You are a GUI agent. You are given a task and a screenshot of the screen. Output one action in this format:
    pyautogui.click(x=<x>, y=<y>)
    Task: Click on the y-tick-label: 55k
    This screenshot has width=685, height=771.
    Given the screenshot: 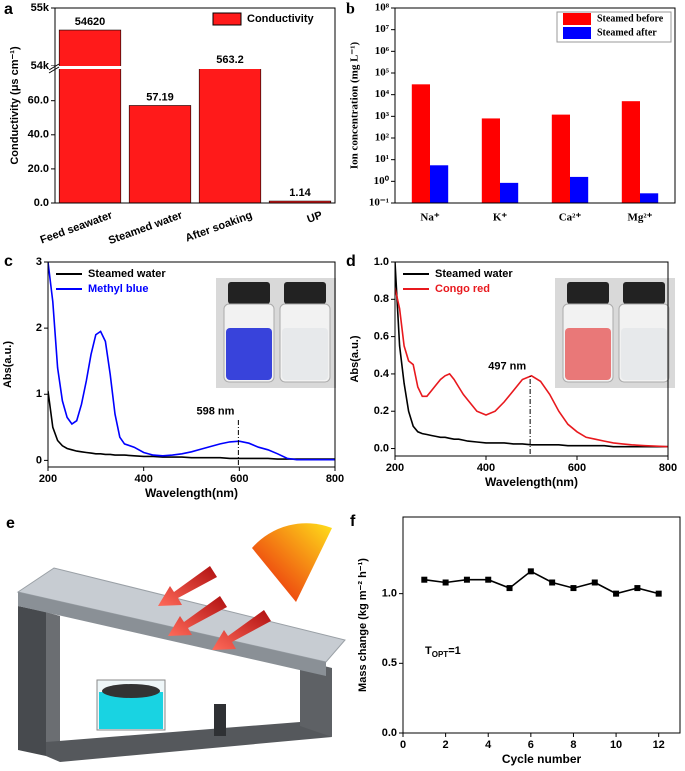 What is the action you would take?
    pyautogui.click(x=40, y=8)
    